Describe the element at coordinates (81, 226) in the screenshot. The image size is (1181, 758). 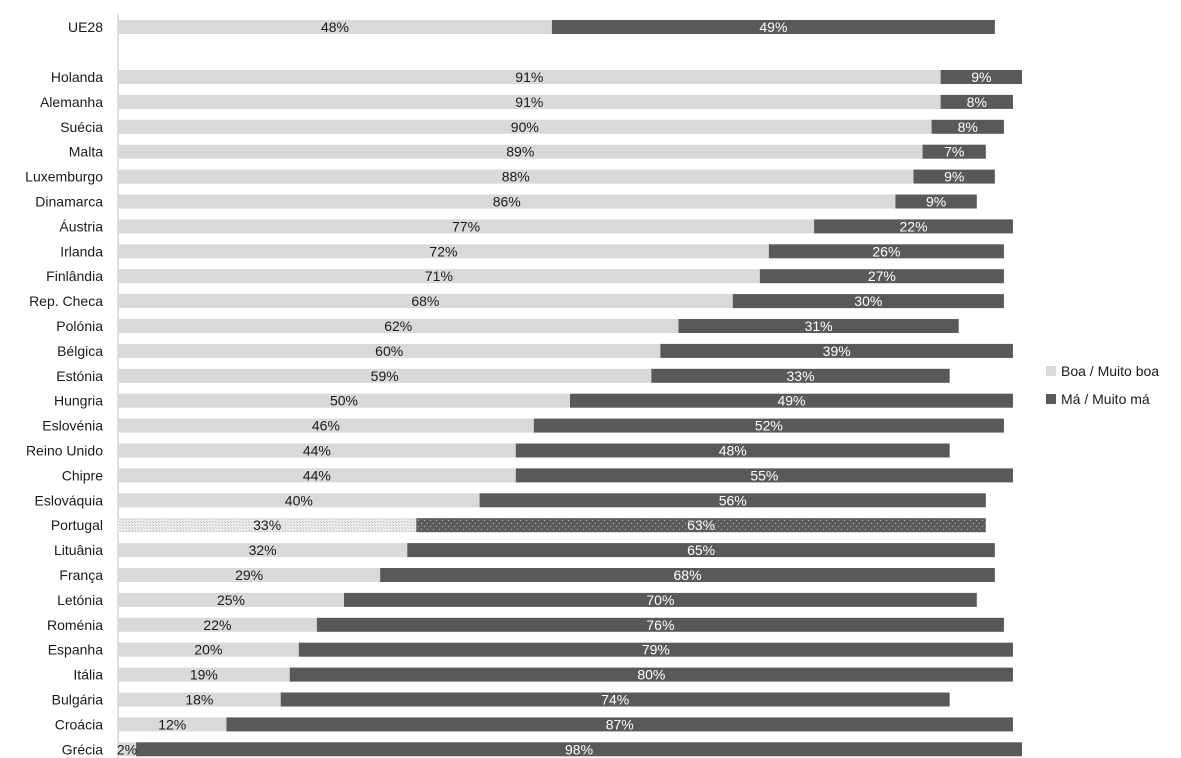
I see `category-label: Áustria` at that location.